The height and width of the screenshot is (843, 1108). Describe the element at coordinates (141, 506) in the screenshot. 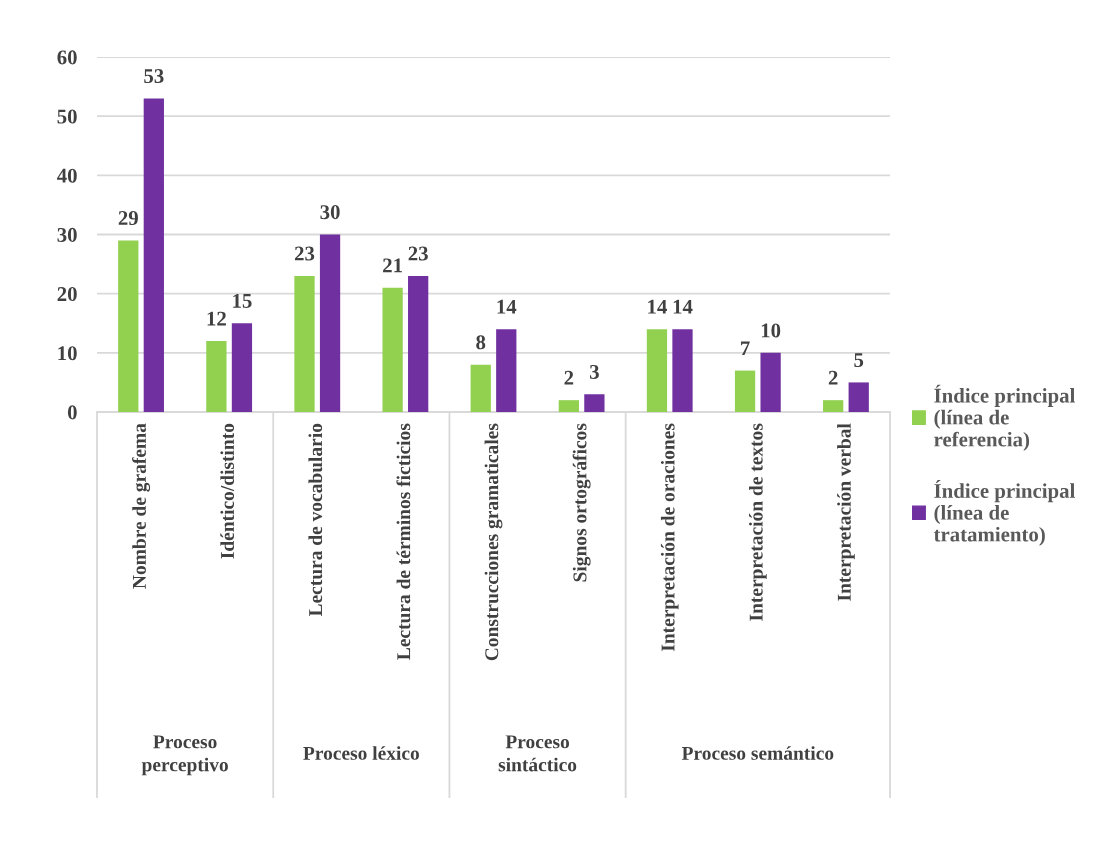

I see `x-tick-label: Nombre de grafema` at that location.